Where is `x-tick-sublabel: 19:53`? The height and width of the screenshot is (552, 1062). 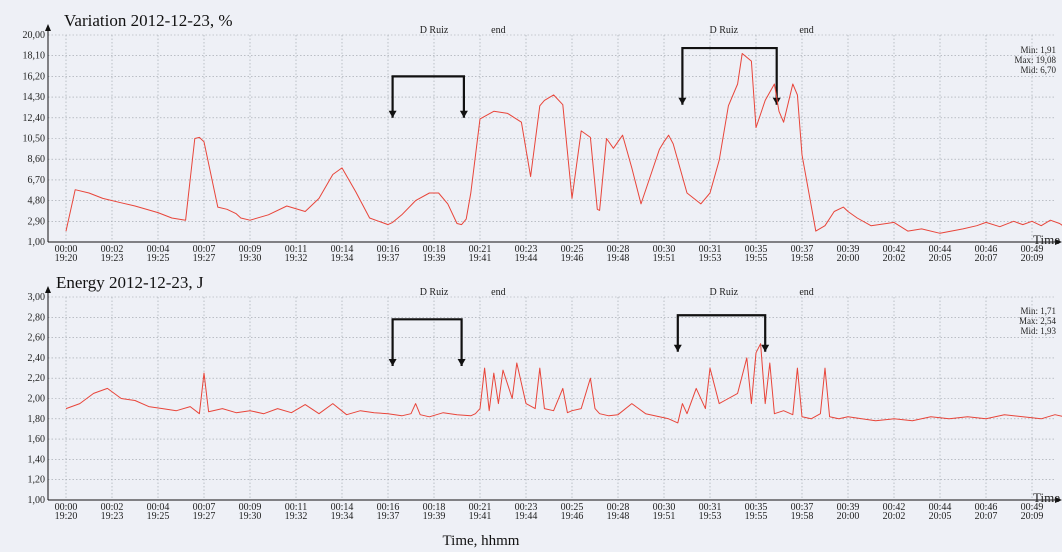
x-tick-sublabel: 19:53 is located at coordinates (710, 516).